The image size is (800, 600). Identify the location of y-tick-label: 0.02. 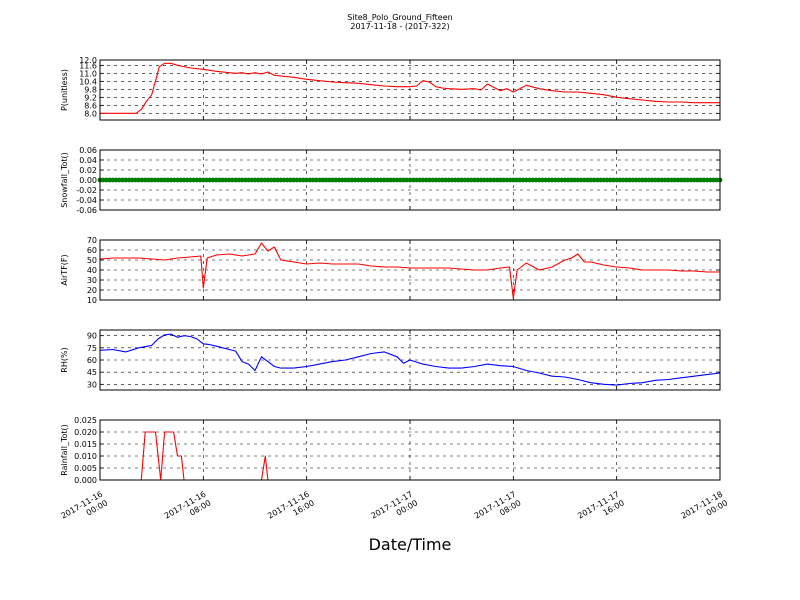
(88, 170).